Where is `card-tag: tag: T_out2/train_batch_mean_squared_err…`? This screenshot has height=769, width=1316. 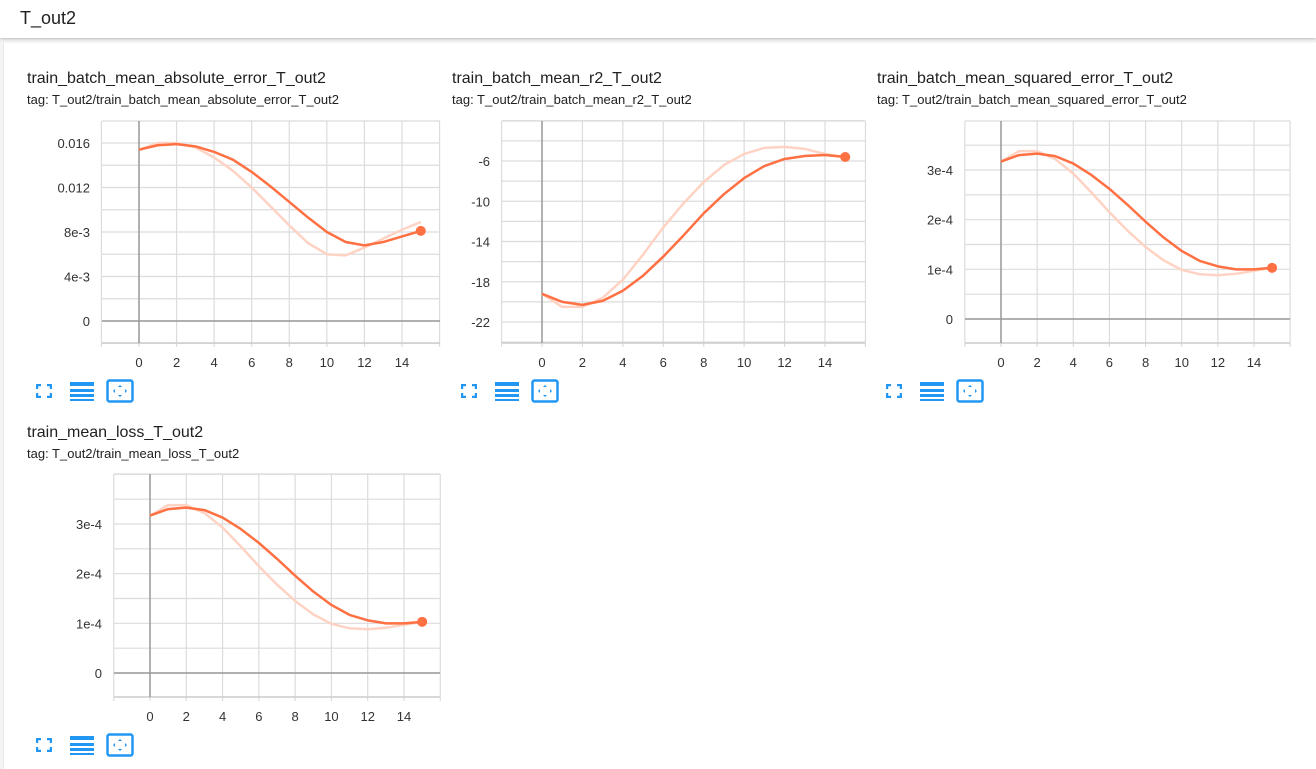
card-tag: tag: T_out2/train_batch_mean_squared_err… is located at coordinates (1032, 99).